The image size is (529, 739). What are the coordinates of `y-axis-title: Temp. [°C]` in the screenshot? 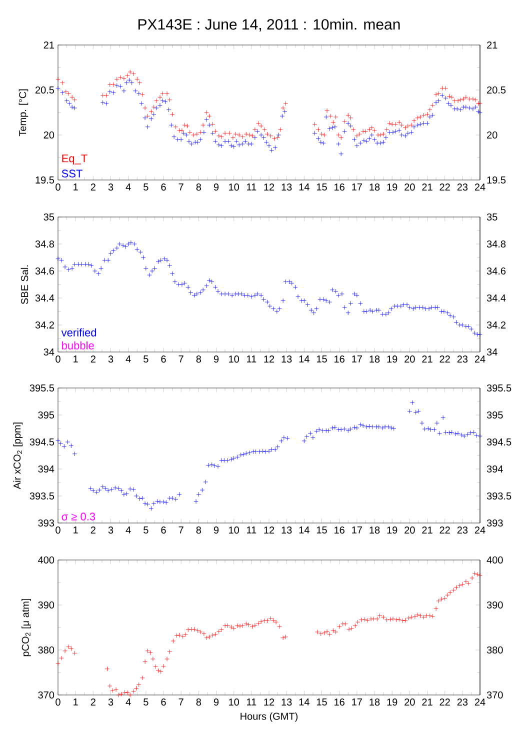 It's located at (23, 112).